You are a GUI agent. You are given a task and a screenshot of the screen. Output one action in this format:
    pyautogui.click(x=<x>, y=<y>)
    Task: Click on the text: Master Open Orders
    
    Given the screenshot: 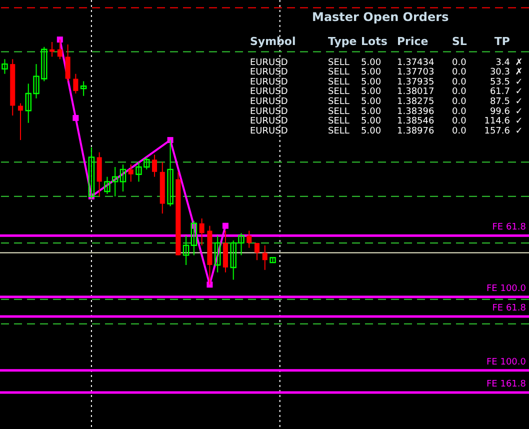 What is the action you would take?
    pyautogui.click(x=380, y=17)
    